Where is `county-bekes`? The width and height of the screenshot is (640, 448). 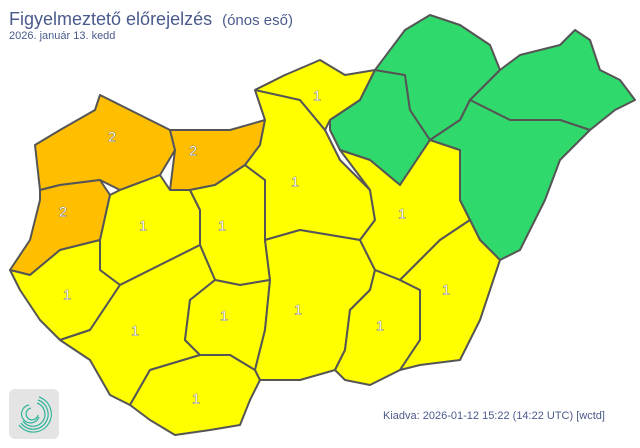
county-bekes is located at coordinates (450, 295).